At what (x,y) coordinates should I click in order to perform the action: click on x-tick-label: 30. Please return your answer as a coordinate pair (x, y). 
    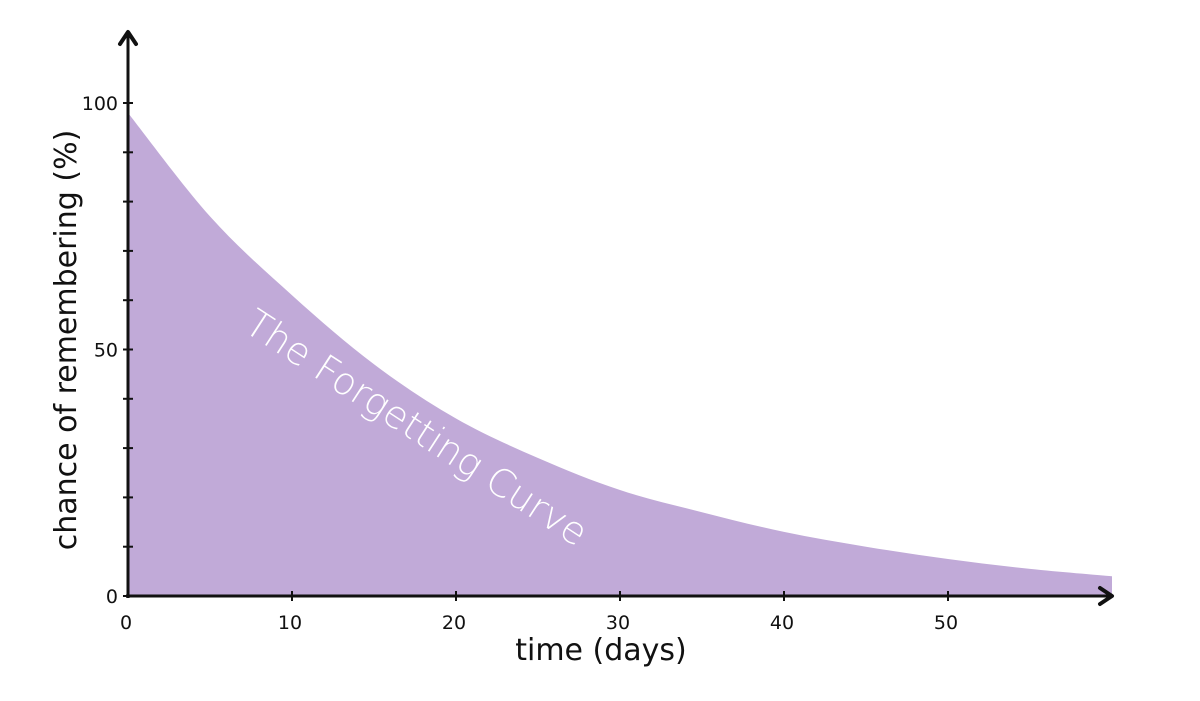
    Looking at the image, I should click on (618, 623).